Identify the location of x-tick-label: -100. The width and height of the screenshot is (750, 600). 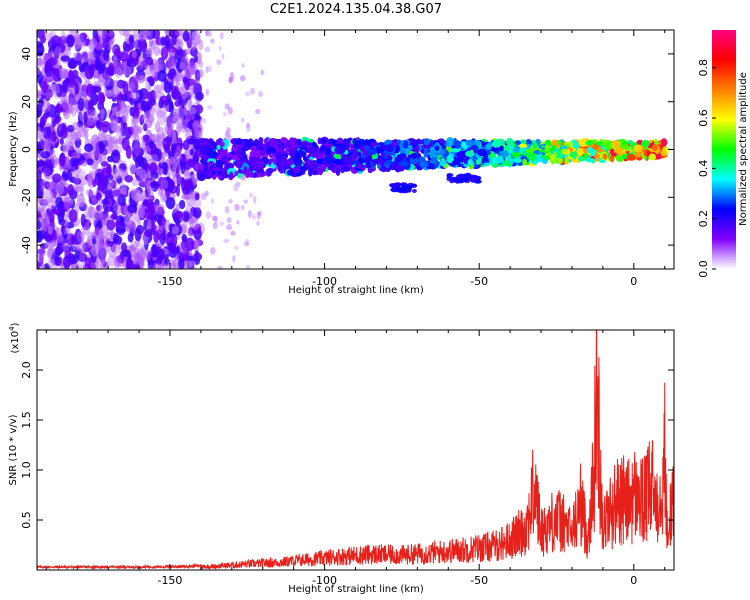
(324, 580).